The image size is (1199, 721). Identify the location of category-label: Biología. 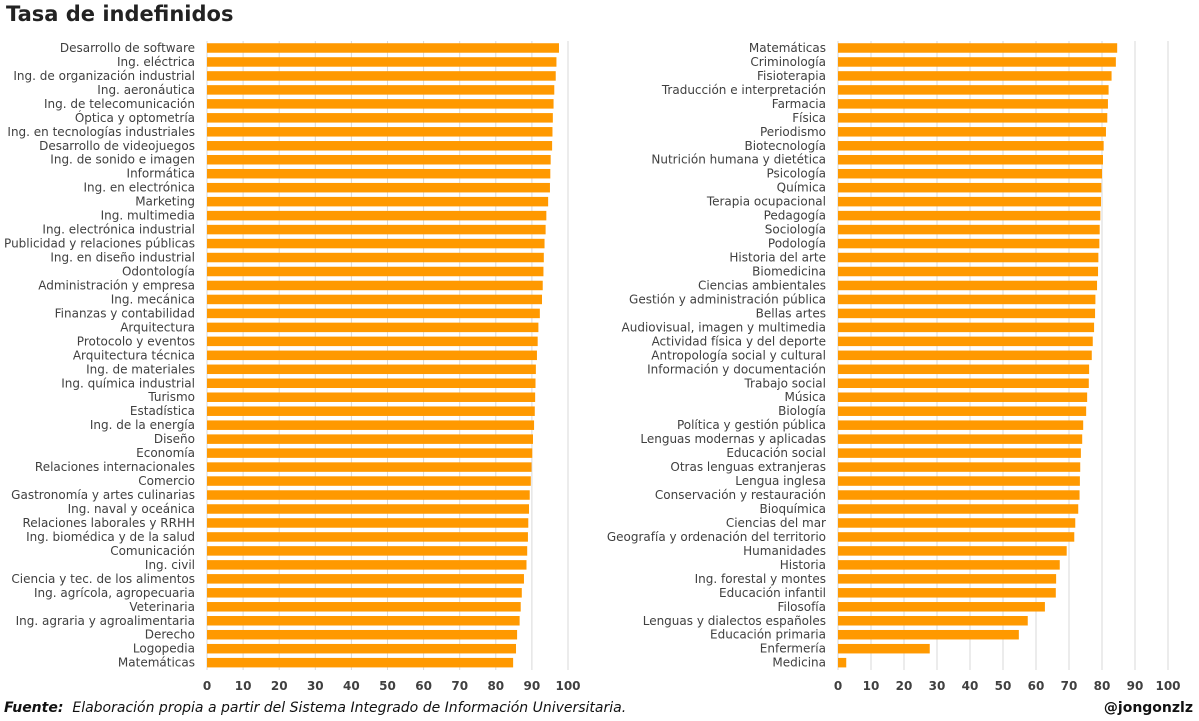
(802, 411).